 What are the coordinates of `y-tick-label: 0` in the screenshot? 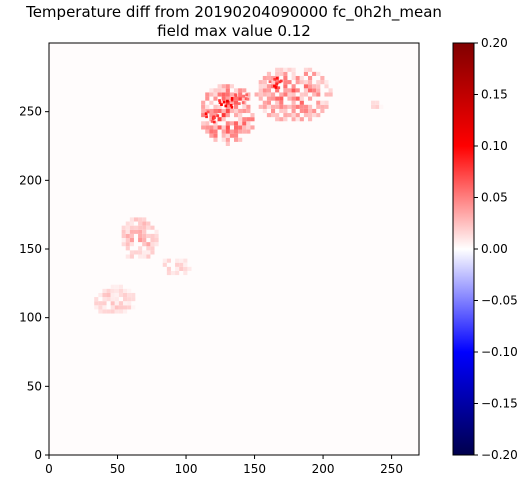 It's located at (38, 455).